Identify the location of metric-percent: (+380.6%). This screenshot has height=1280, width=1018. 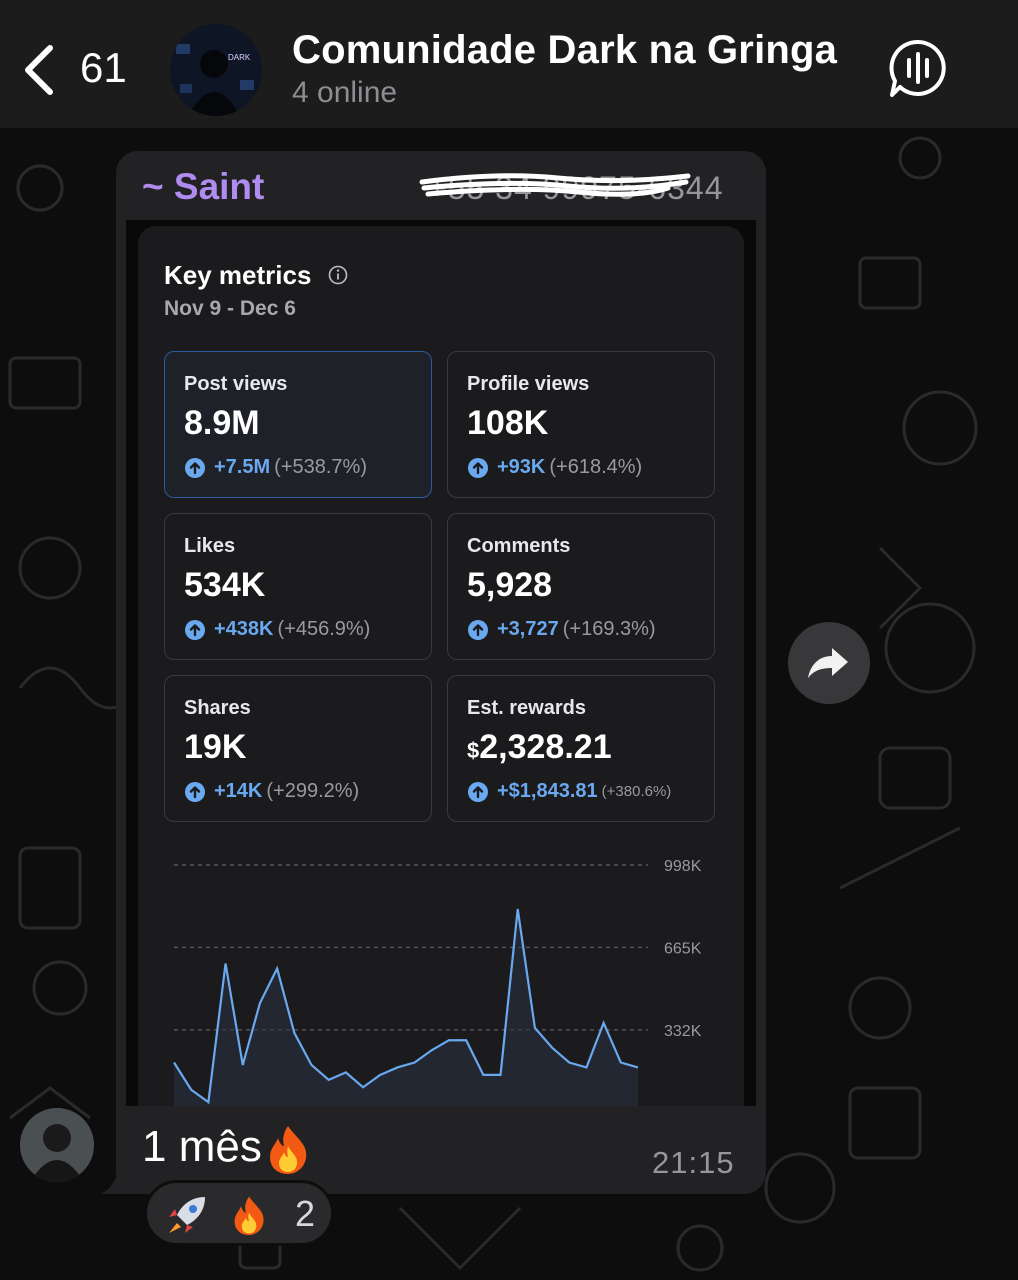
(636, 791).